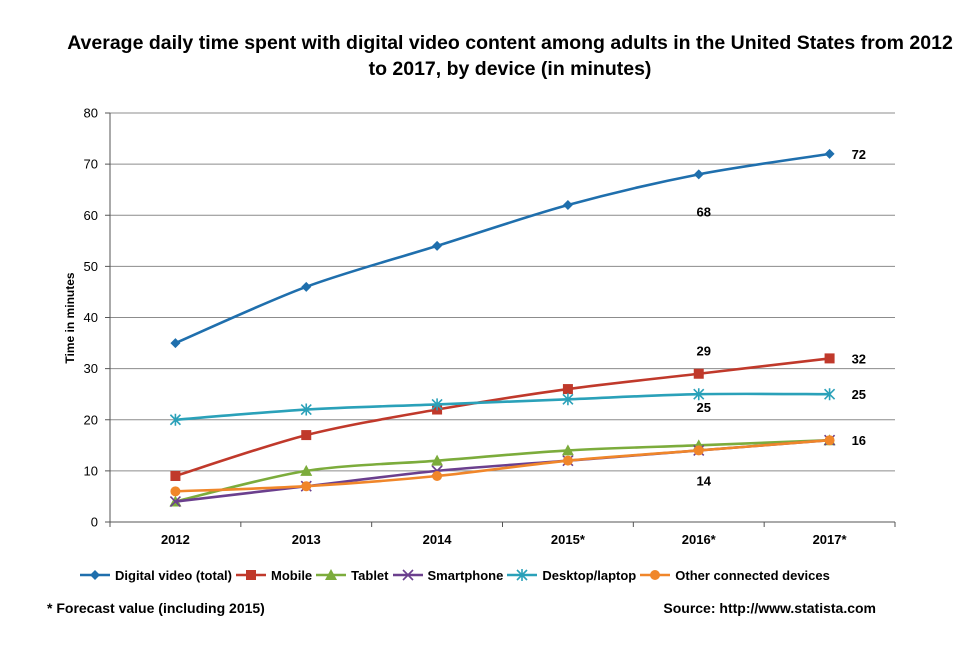 The width and height of the screenshot is (979, 661). I want to click on y-tick-label: 0, so click(94, 522).